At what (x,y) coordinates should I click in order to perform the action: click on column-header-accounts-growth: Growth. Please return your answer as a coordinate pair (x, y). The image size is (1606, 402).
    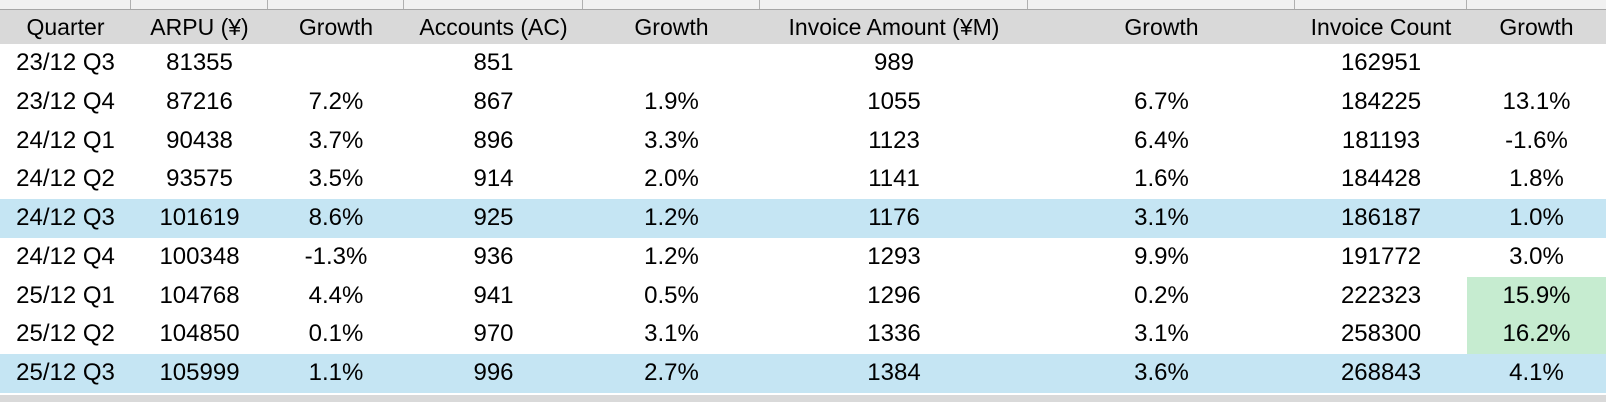
    Looking at the image, I should click on (671, 27).